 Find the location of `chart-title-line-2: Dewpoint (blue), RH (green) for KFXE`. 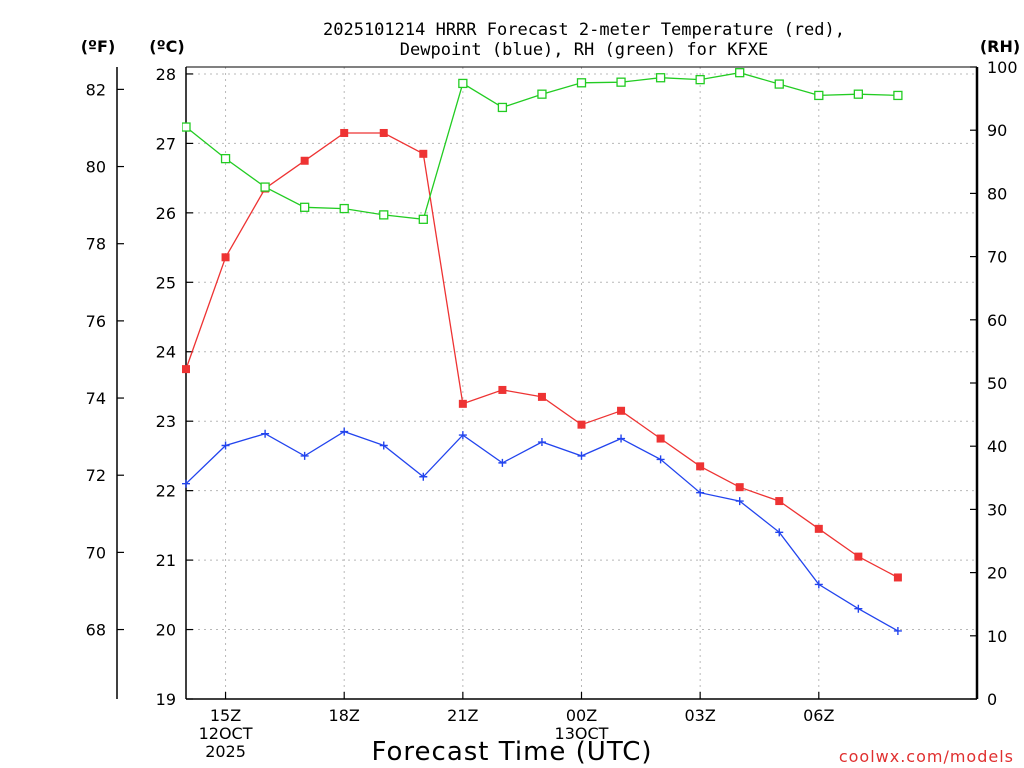

chart-title-line-2: Dewpoint (blue), RH (green) for KFXE is located at coordinates (584, 50).